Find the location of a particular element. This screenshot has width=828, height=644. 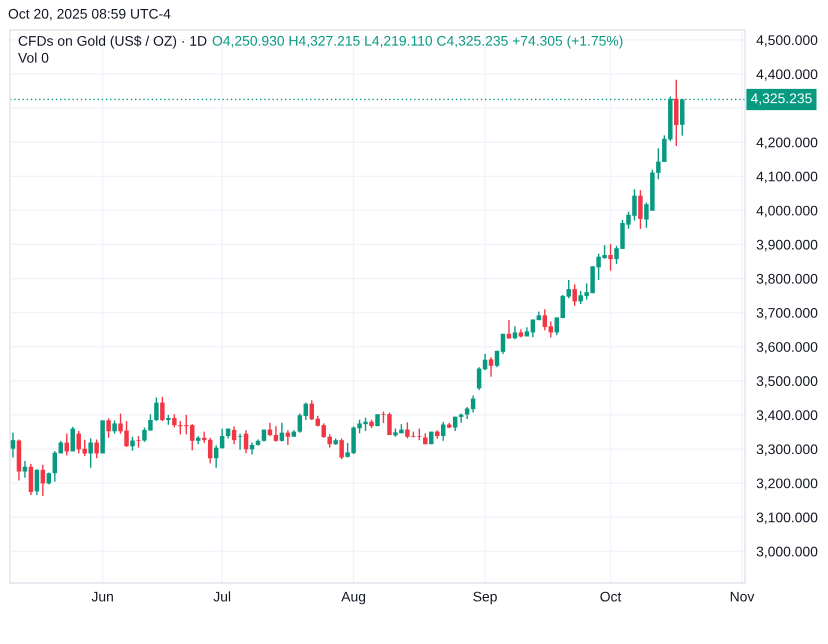

y-tick-label: 3,700.000 is located at coordinates (787, 314).